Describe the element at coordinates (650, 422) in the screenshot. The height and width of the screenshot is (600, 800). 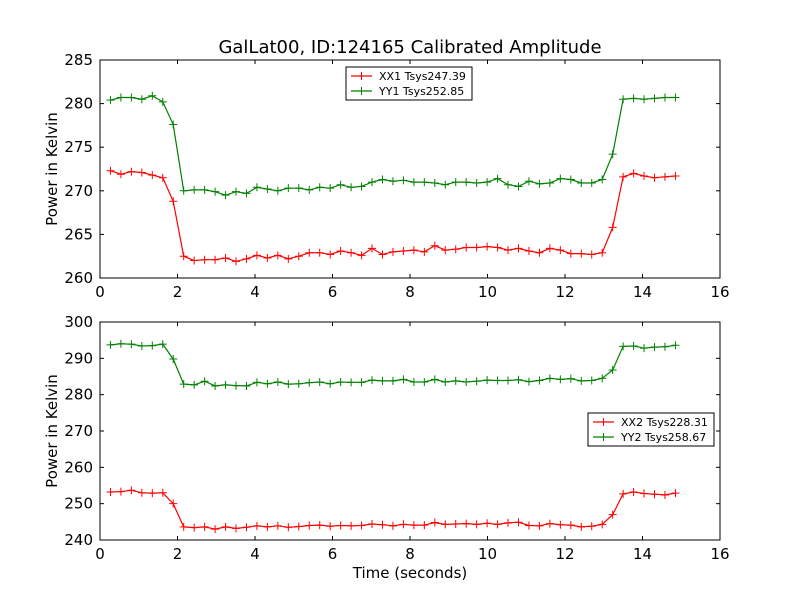
I see `legend-item: XX2 Tsys228.31` at that location.